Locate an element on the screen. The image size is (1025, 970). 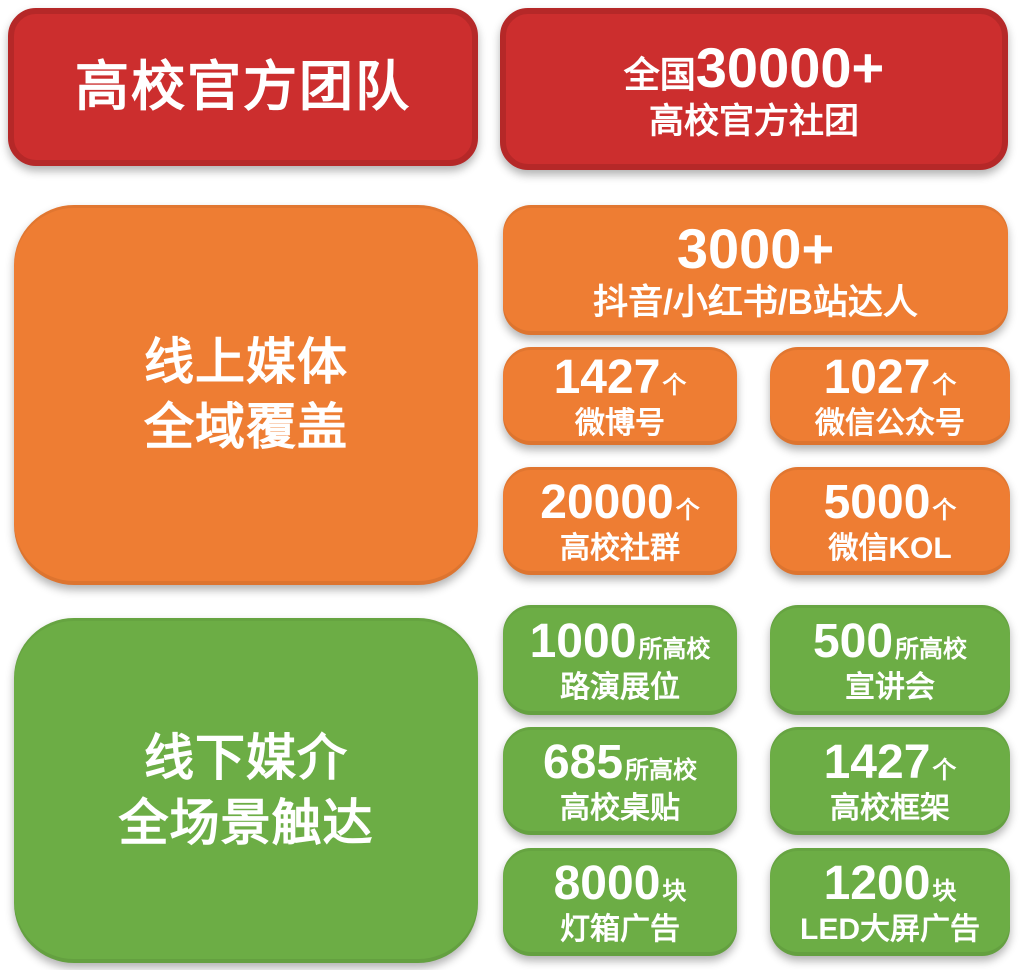
stat-value: 8000 is located at coordinates (607, 884).